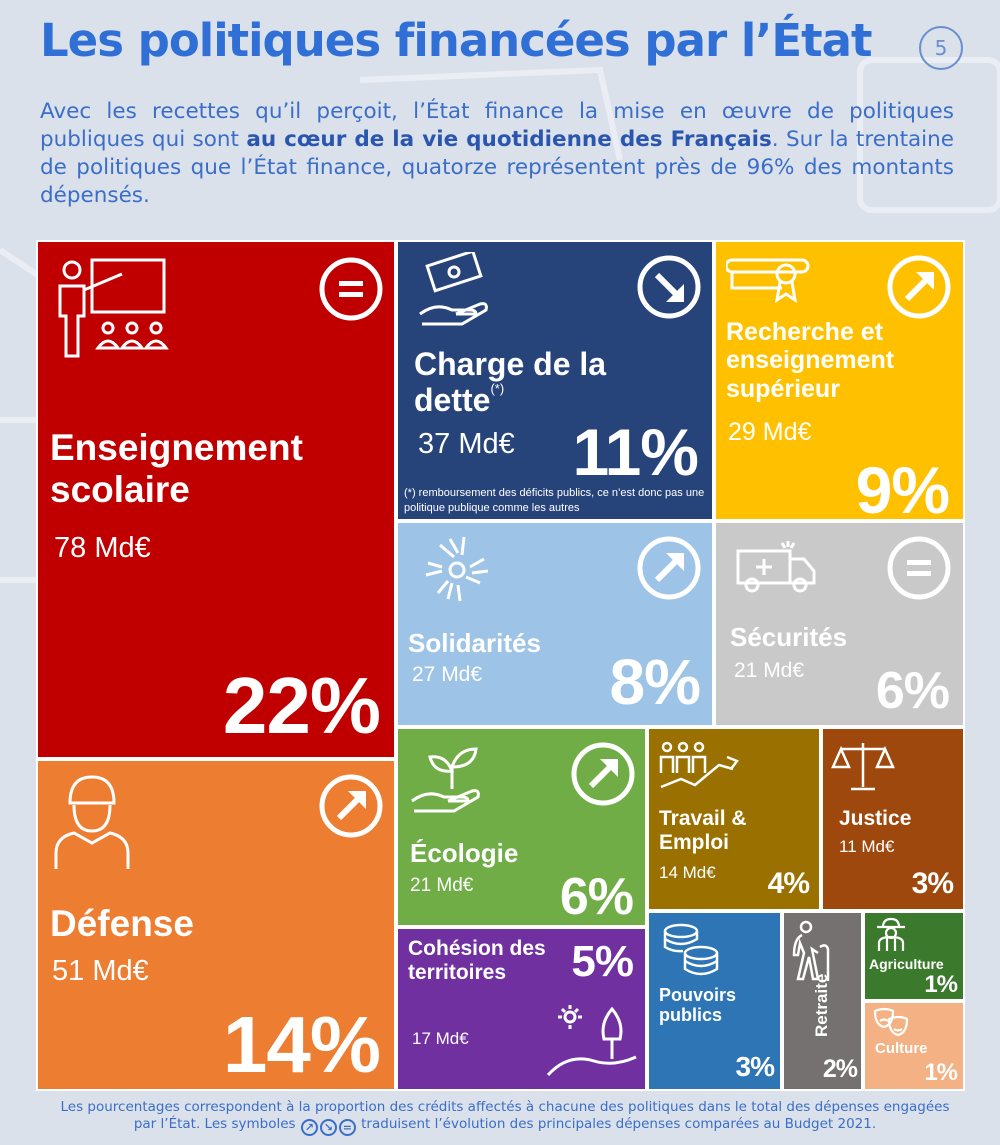  What do you see at coordinates (447, 674) in the screenshot?
I see `tile-solidarites-amount: 27 Md€` at bounding box center [447, 674].